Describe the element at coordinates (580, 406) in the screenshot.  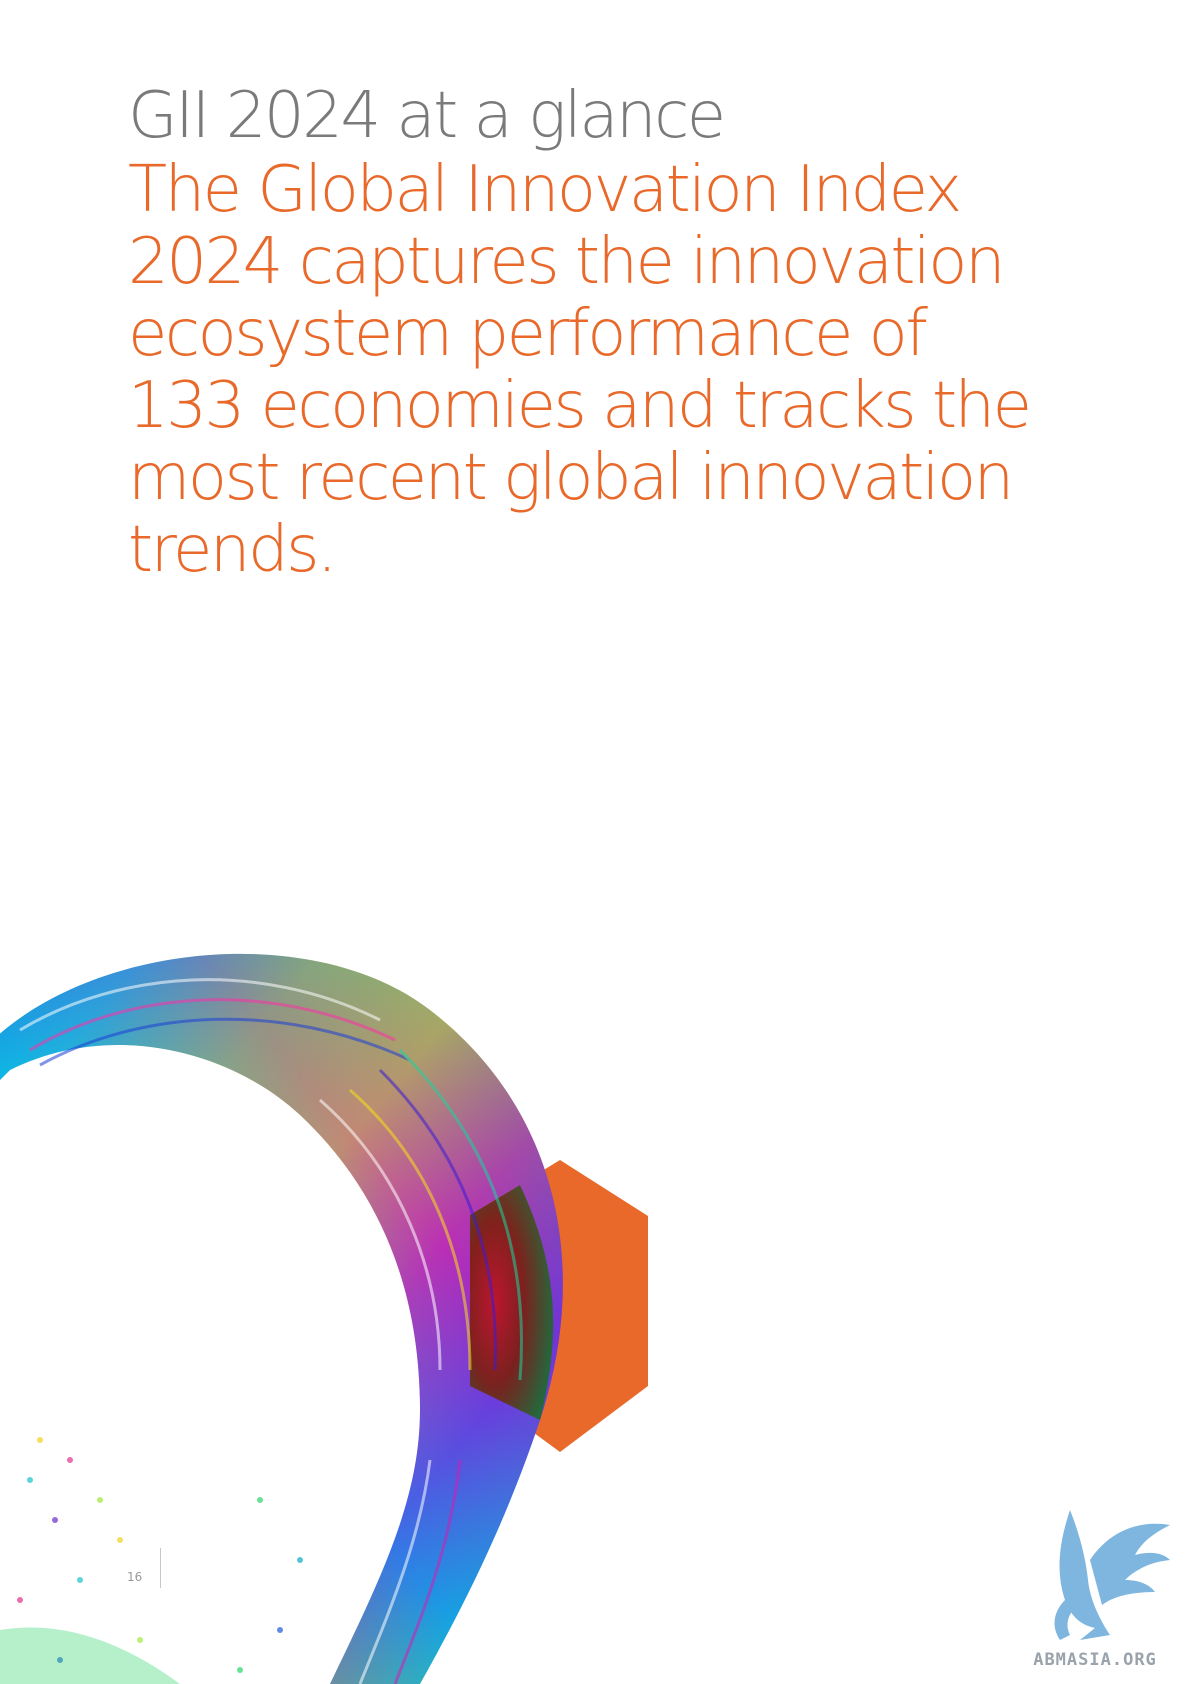
I see `headline-line: 133 economies and tracks the` at that location.